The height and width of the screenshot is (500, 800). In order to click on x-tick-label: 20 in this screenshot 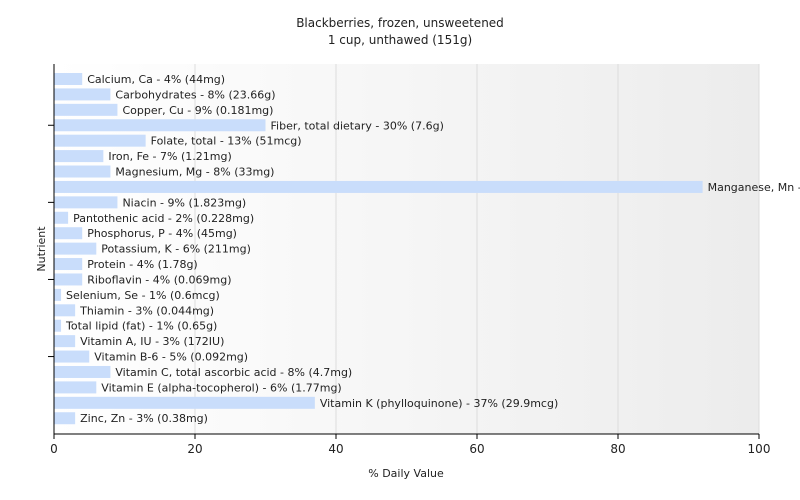, I will do `click(194, 449)`.